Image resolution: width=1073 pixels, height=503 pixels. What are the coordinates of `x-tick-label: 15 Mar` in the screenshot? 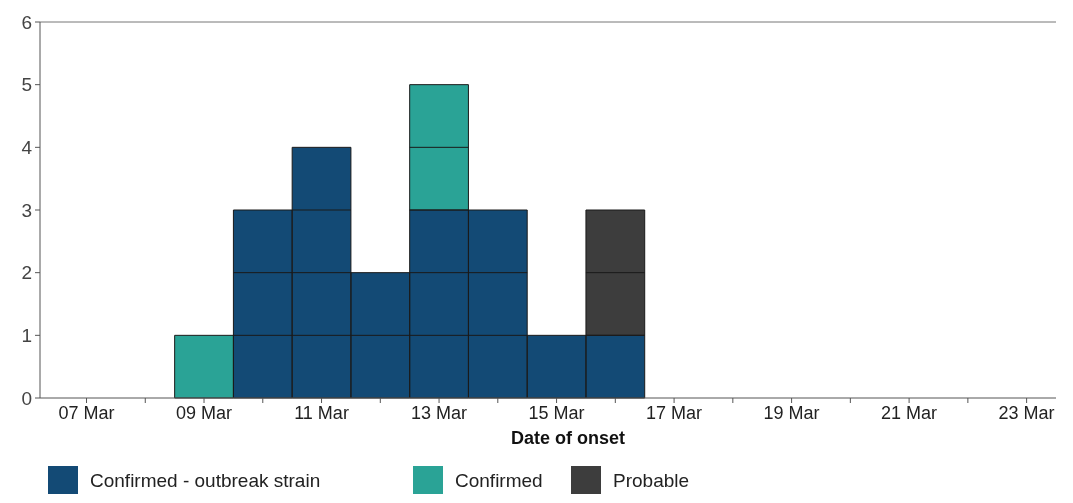 It's located at (556, 413).